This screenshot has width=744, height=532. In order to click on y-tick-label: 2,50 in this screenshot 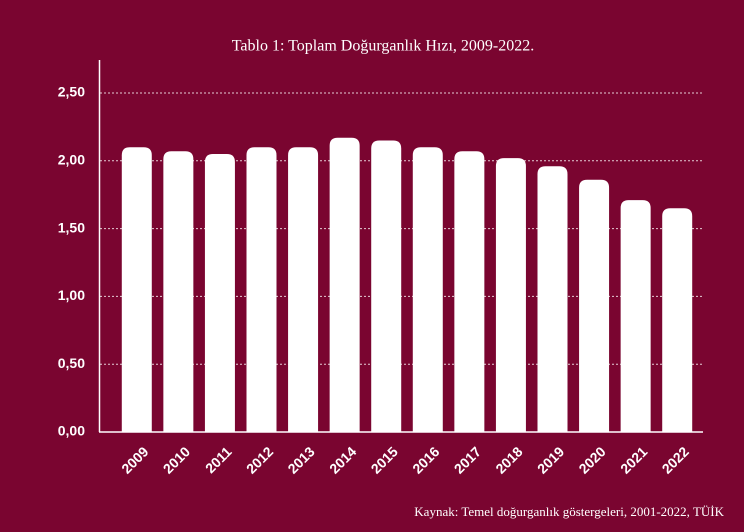, I will do `click(71, 92)`.